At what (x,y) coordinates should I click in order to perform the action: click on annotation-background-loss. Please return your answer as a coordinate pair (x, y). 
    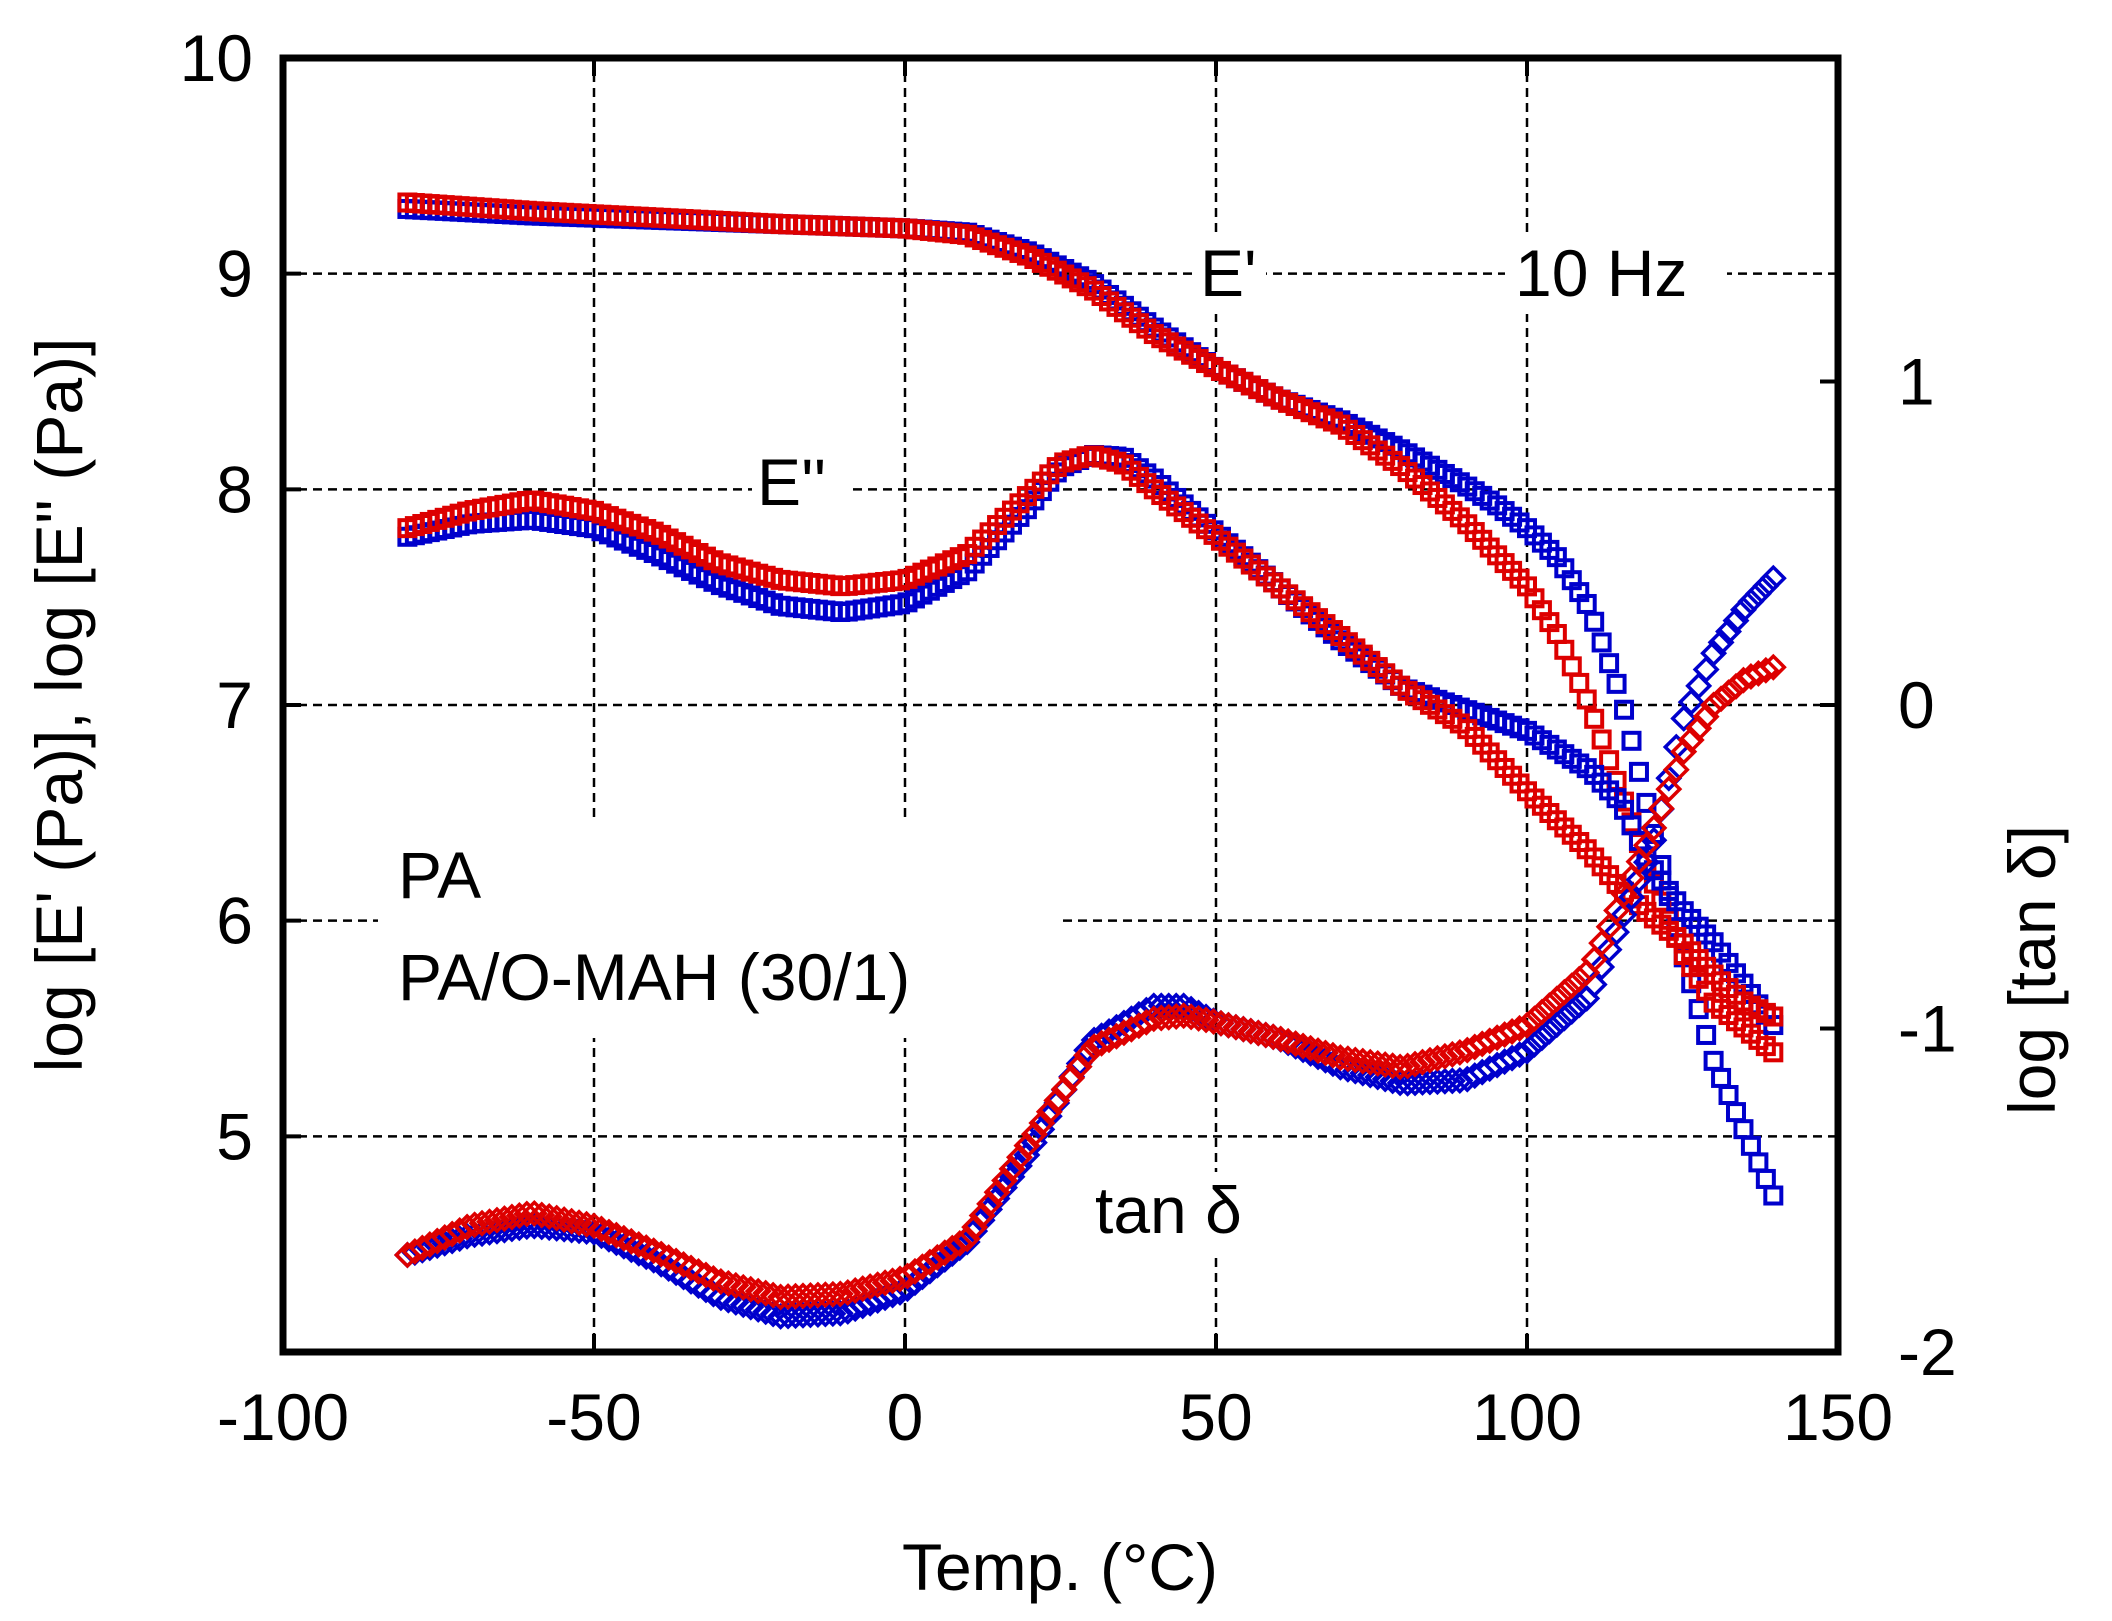
    Looking at the image, I should click on (802, 488).